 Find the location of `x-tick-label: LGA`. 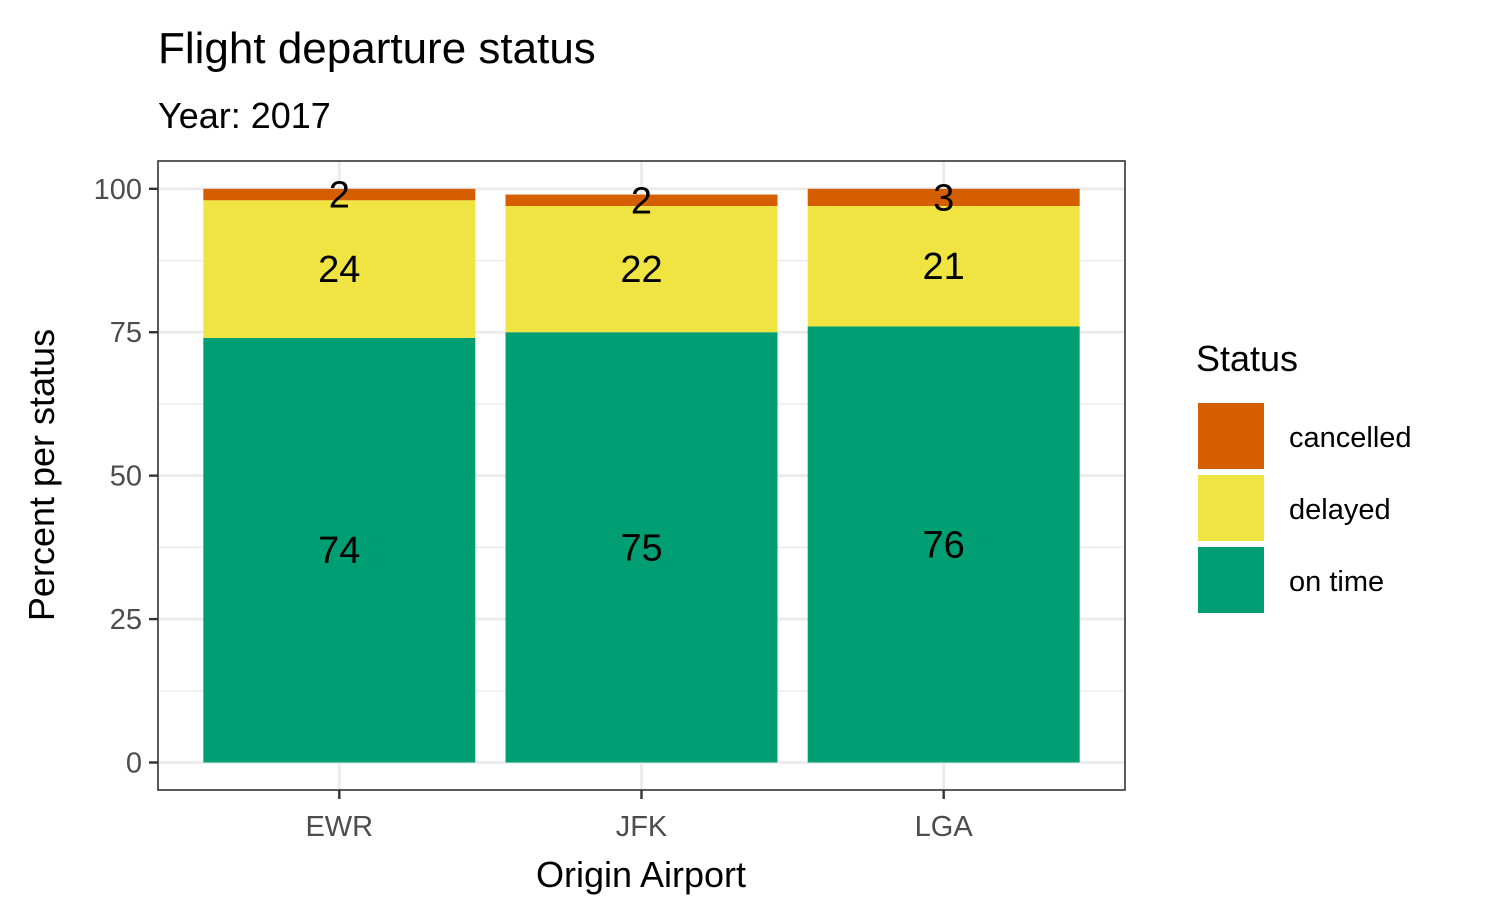

x-tick-label: LGA is located at coordinates (944, 827).